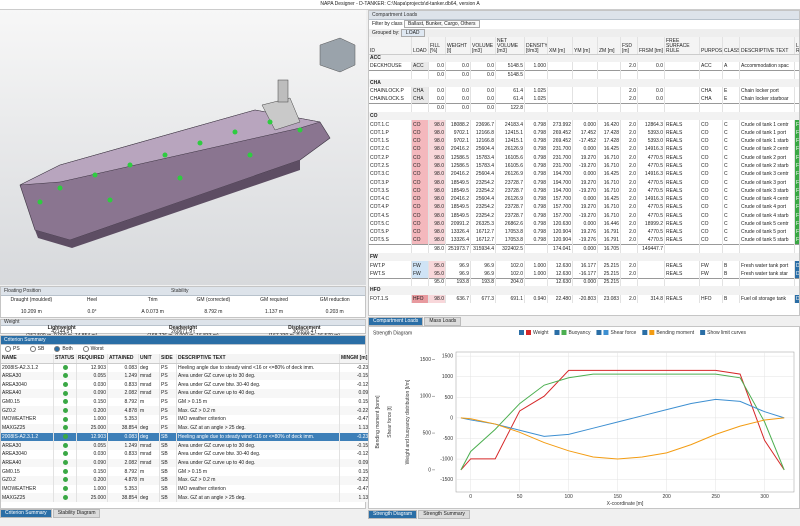 Image resolution: width=800 pixels, height=526 pixels. Describe the element at coordinates (390, 174) in the screenshot. I see `cell: COT.3.C` at that location.